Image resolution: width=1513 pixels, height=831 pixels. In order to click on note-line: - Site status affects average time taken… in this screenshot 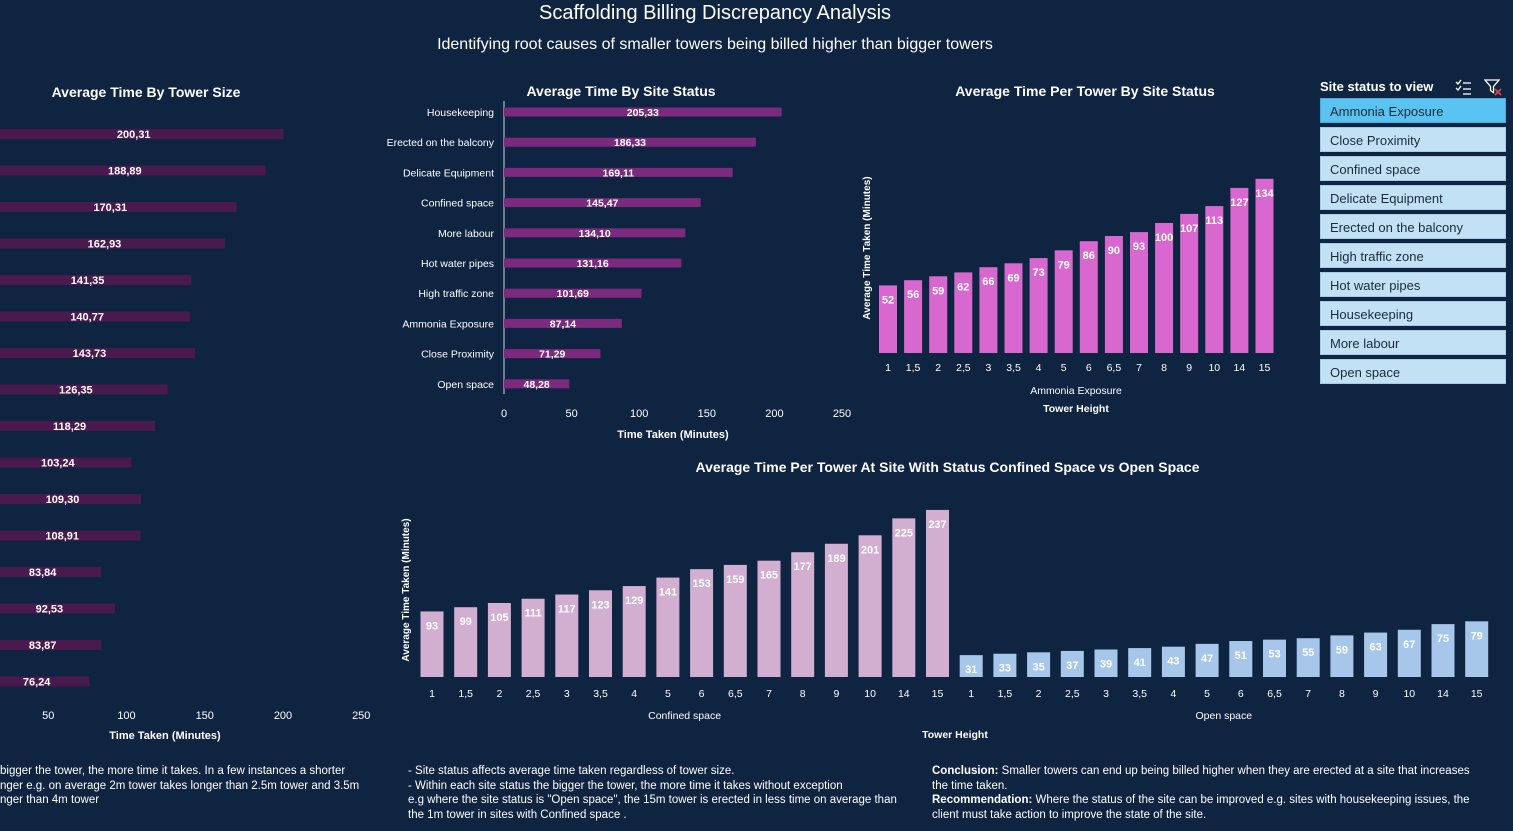, I will do `click(571, 771)`.